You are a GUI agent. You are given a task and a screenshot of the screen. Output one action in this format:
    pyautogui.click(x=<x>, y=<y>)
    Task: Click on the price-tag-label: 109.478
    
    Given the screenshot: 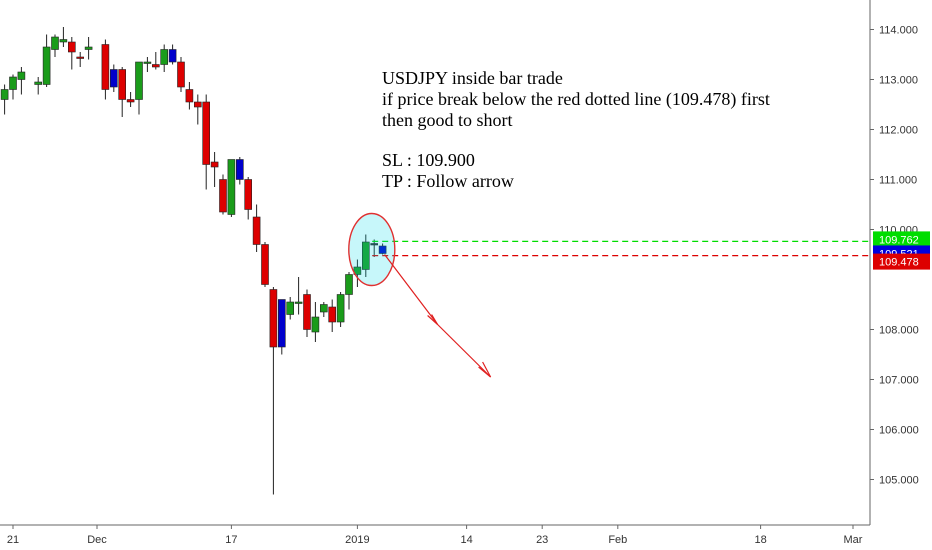 What is the action you would take?
    pyautogui.click(x=899, y=263)
    